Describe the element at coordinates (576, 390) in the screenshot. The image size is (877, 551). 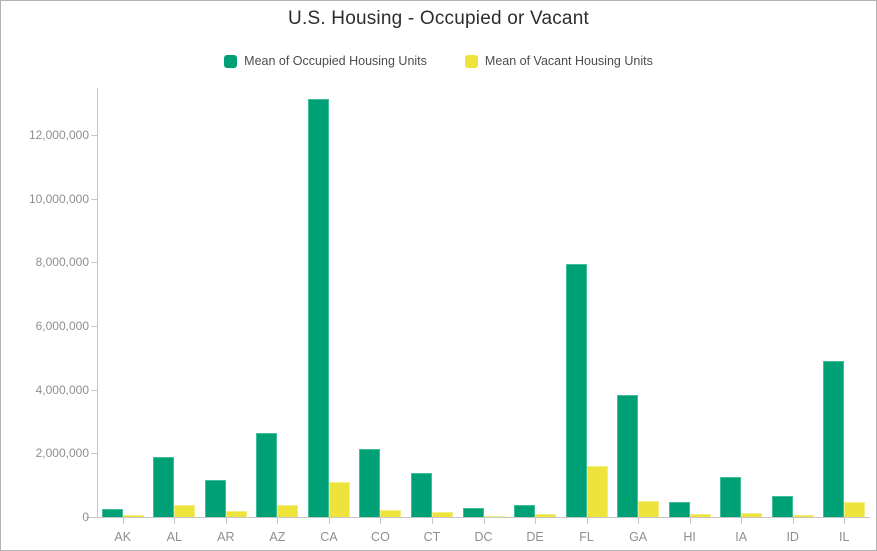
I see `bar-occupied-fl` at that location.